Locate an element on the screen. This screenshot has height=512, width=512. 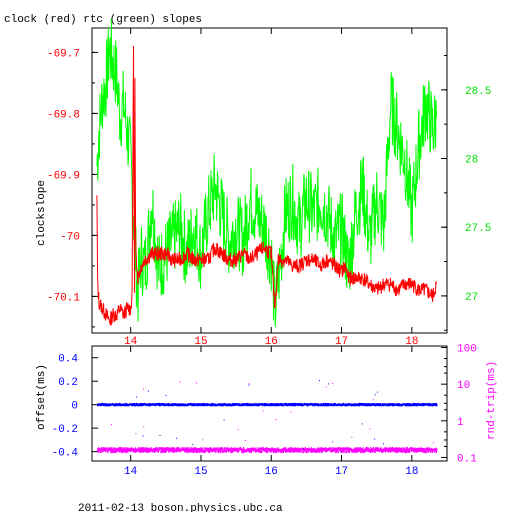
top-x-tick-label: 15 is located at coordinates (200, 342).